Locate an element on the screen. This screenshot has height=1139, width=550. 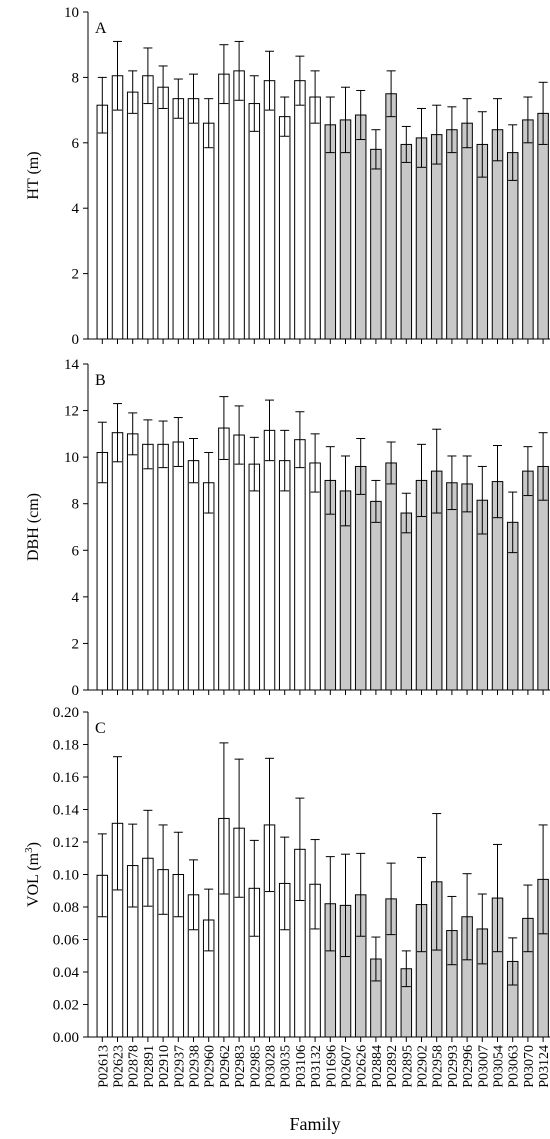
bar-p02985 is located at coordinates (254, 577).